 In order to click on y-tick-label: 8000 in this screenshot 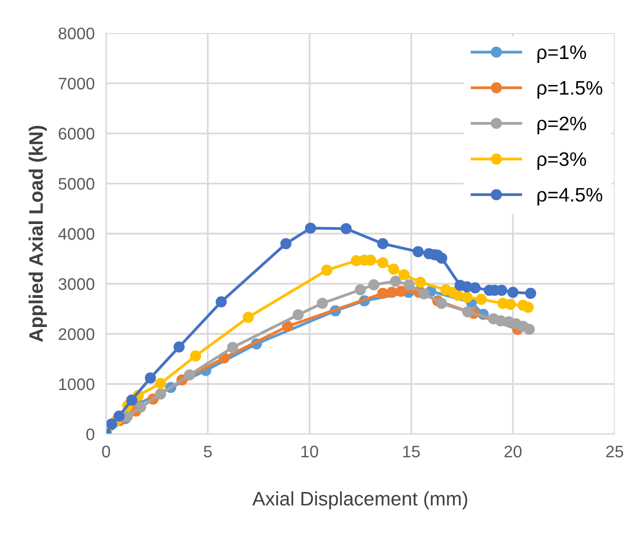, I will do `click(76, 34)`.